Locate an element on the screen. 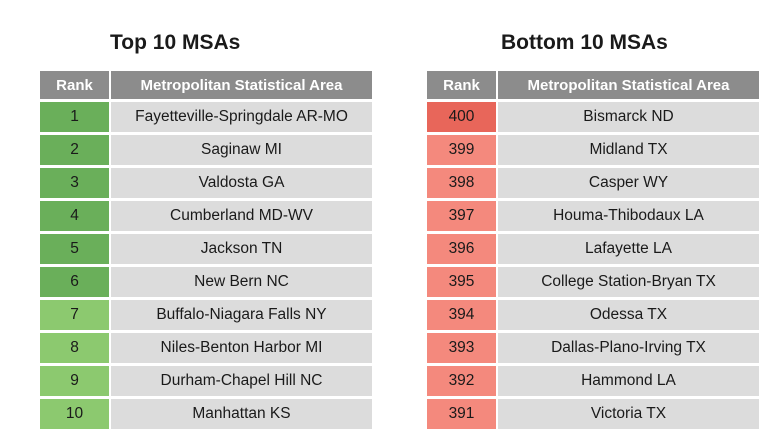  rank-cell: 400 is located at coordinates (462, 117).